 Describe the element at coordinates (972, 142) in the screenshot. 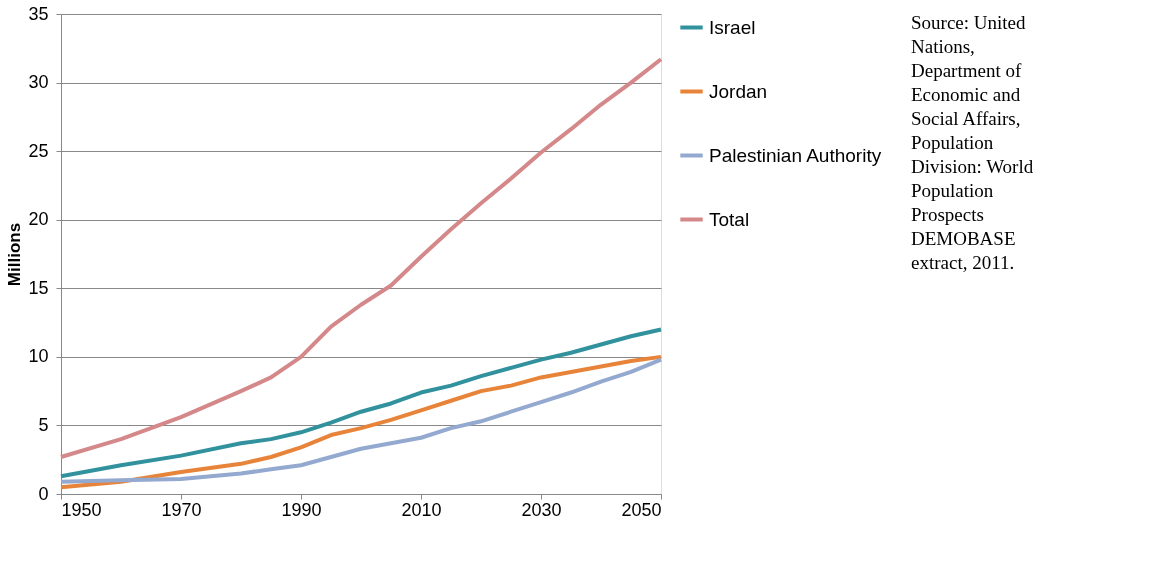

I see `text: Source: United Nations, Department of Economic and Social Affairs, Population Division: World Population Prospects DEMOBASE extract, 2011.` at that location.